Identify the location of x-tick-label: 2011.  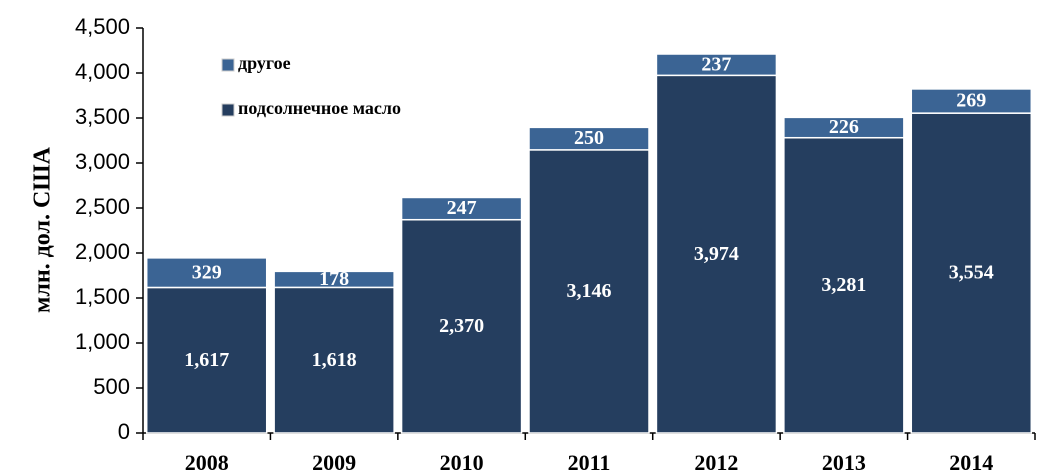
(589, 462).